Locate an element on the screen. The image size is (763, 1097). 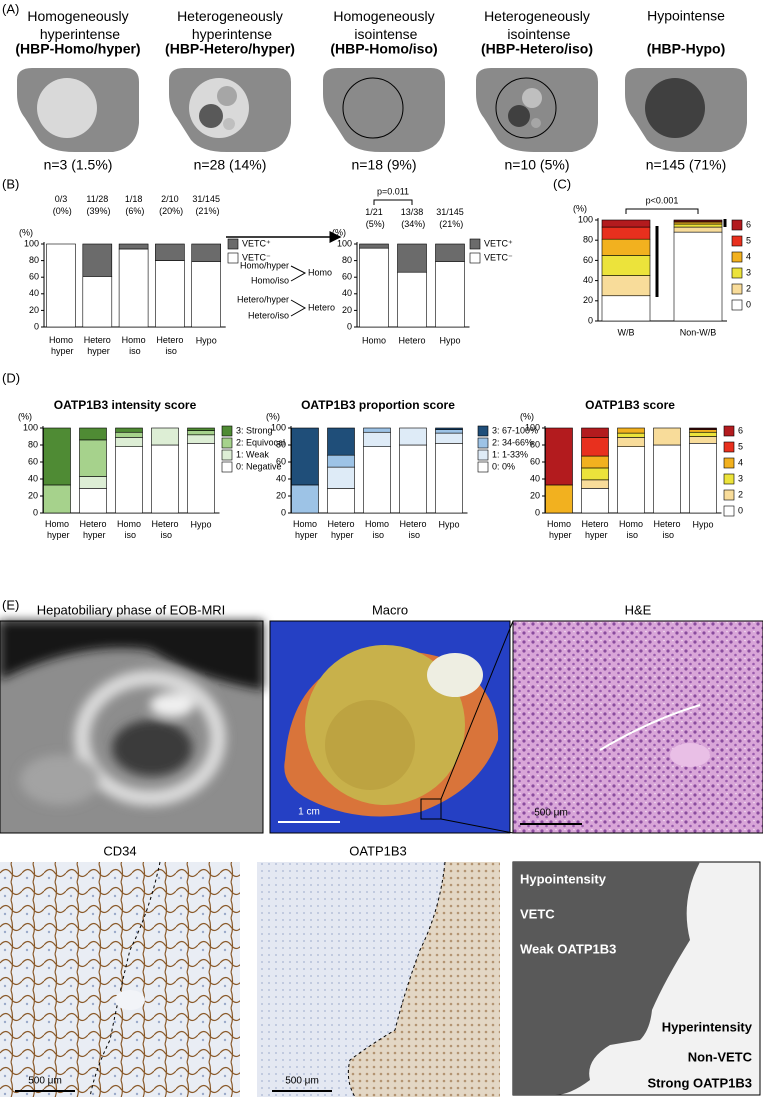
merge-from: Hetero/iso is located at coordinates (268, 315).